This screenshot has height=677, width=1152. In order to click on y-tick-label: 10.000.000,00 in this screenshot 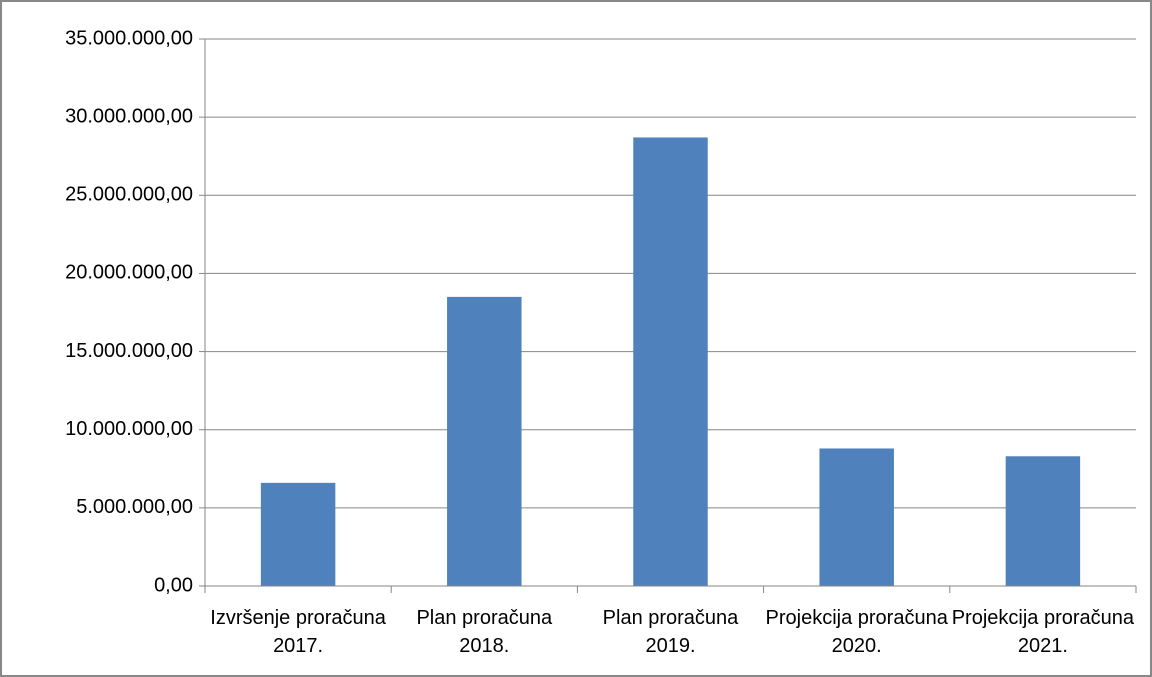, I will do `click(129, 429)`.